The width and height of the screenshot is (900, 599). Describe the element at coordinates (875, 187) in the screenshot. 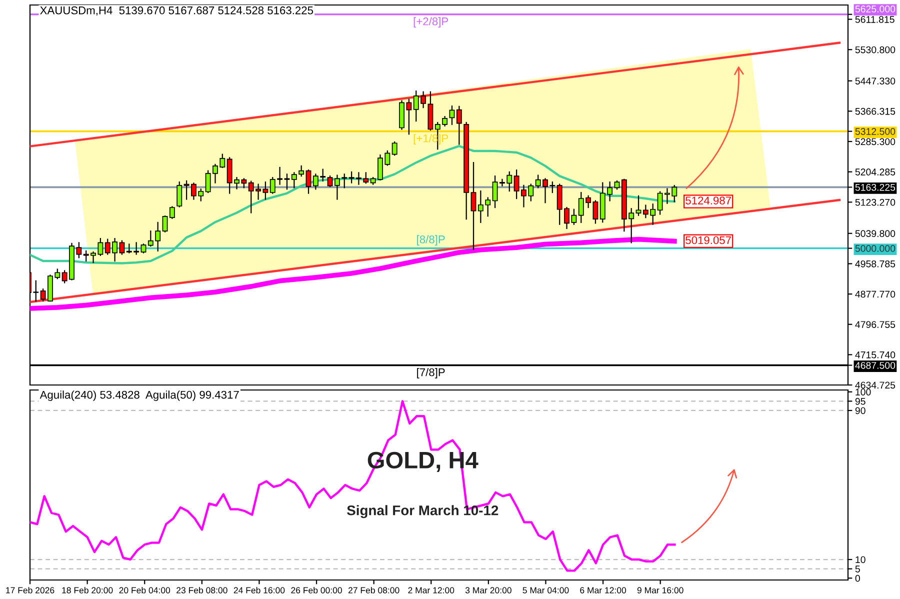

I see `y-tick-label: 5163.225` at that location.